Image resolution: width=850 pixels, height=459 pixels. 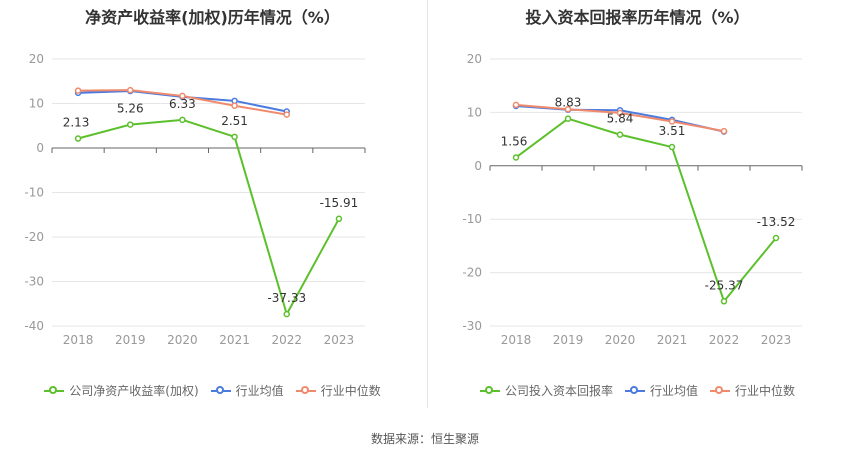 What do you see at coordinates (514, 141) in the screenshot?
I see `data-label: 1.56` at bounding box center [514, 141].